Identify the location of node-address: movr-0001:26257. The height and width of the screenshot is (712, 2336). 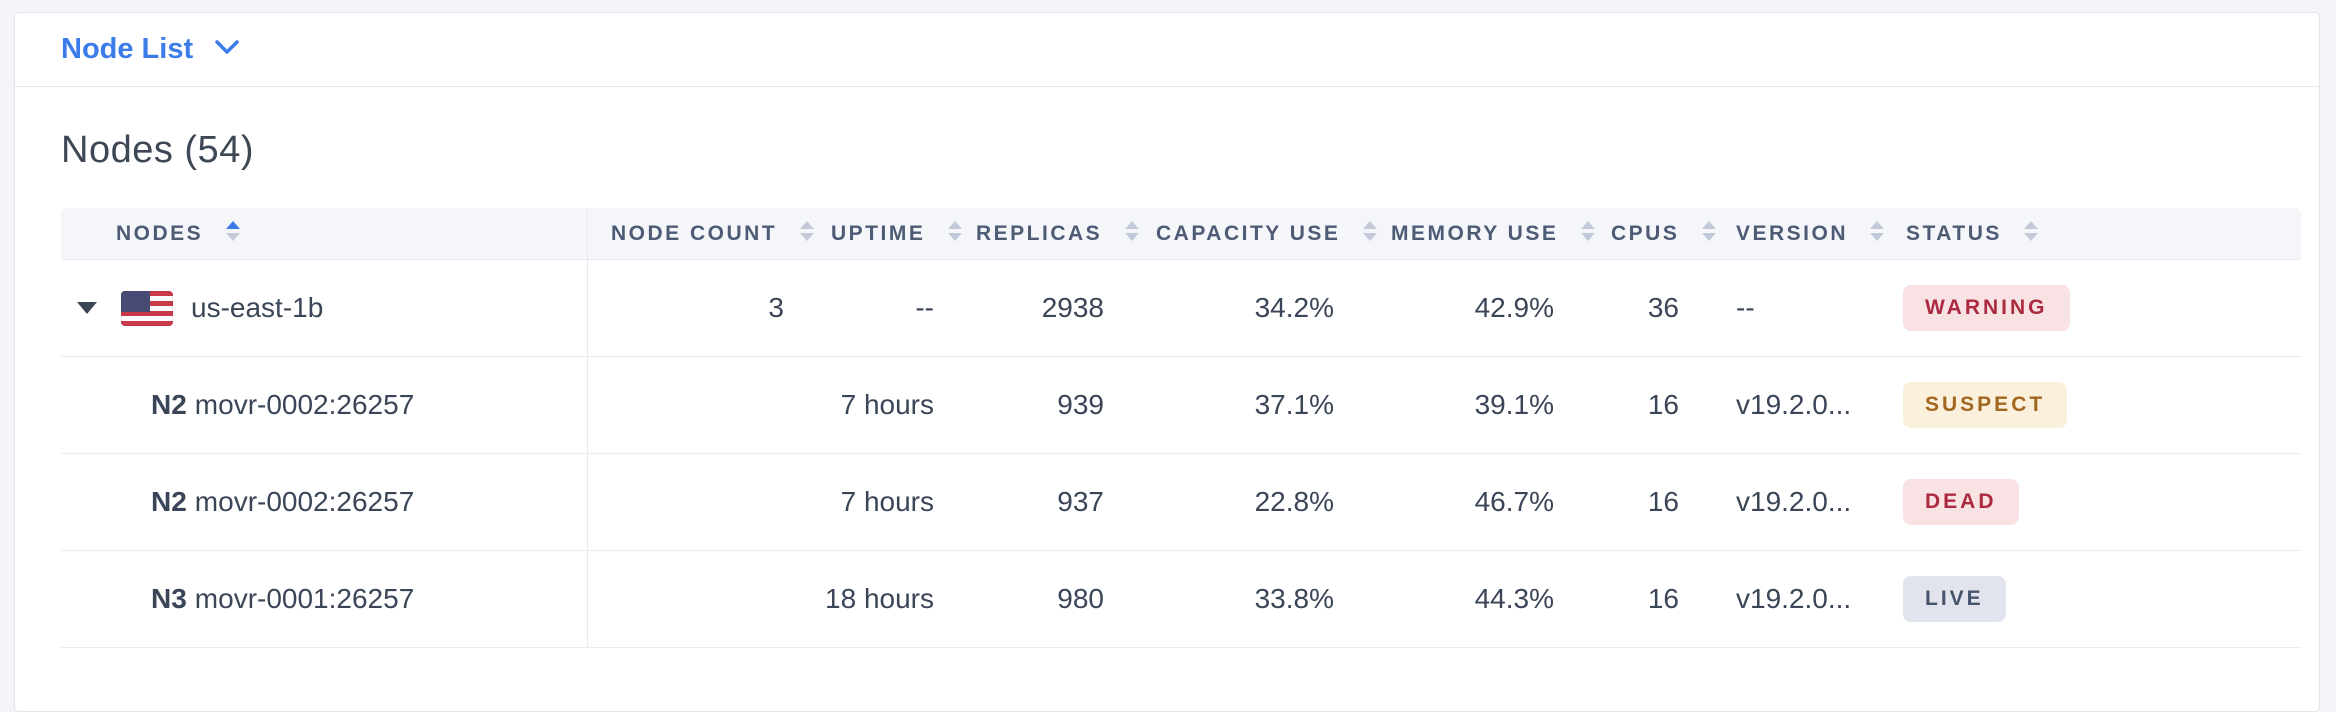
(304, 598).